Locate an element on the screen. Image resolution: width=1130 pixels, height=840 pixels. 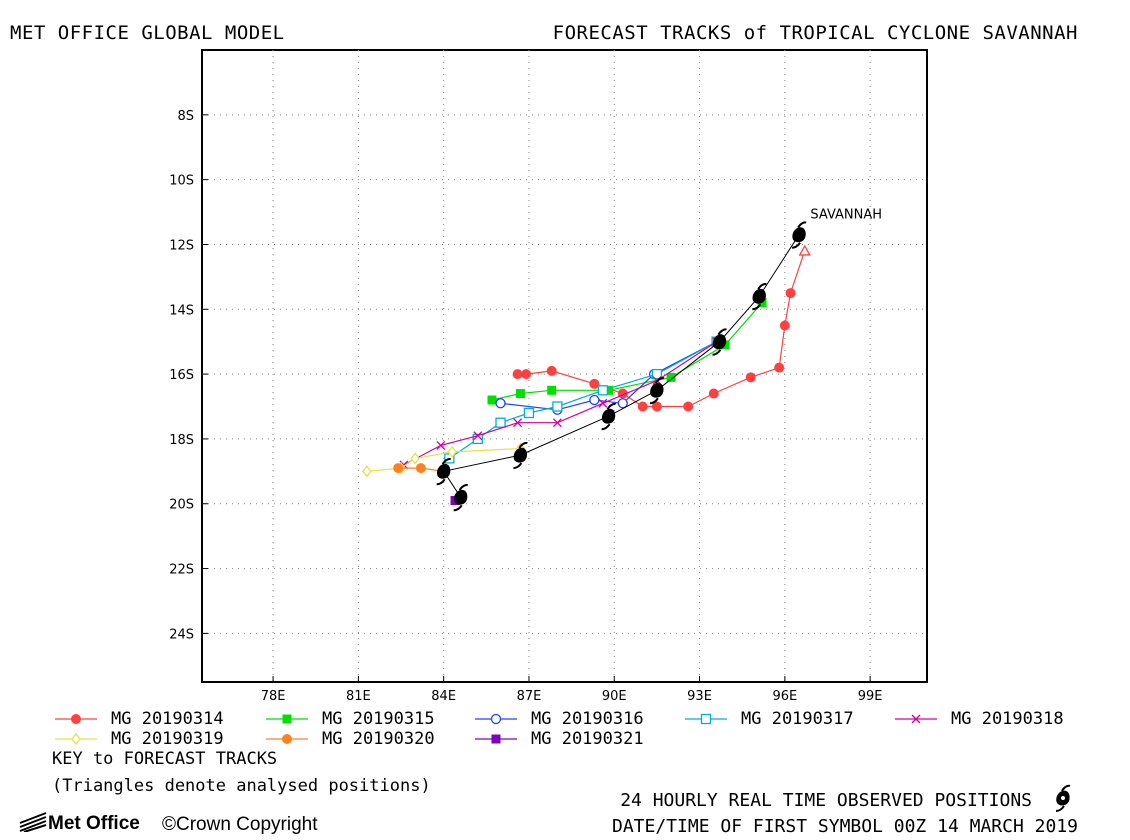
logo-text: Met Office is located at coordinates (94, 823).